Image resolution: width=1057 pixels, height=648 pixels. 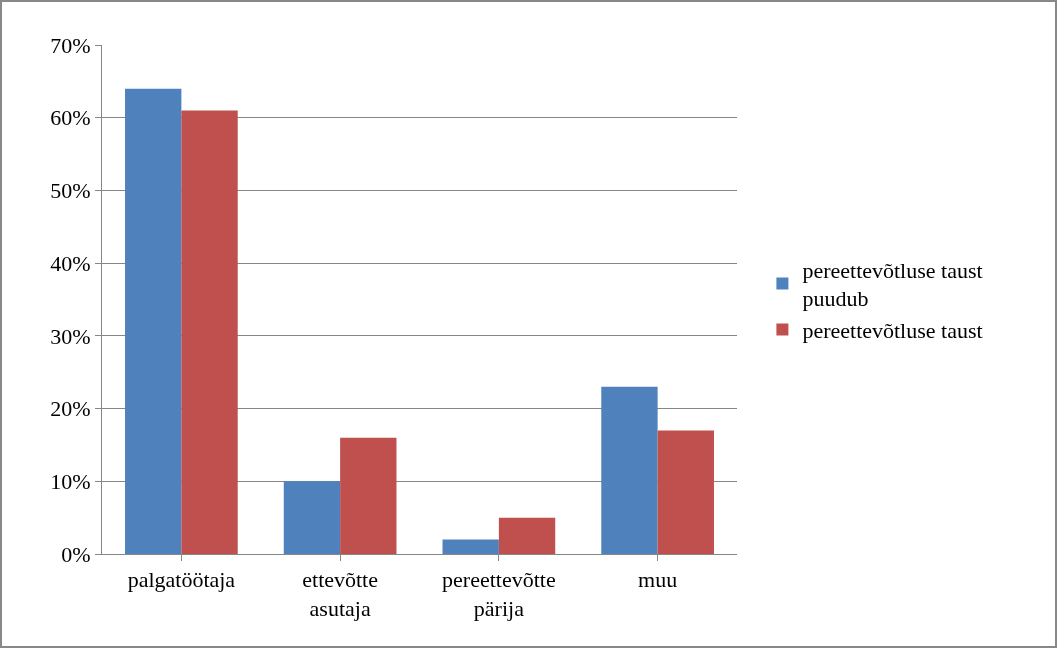 What do you see at coordinates (892, 331) in the screenshot?
I see `legend-label: pereettevõtluse taust` at bounding box center [892, 331].